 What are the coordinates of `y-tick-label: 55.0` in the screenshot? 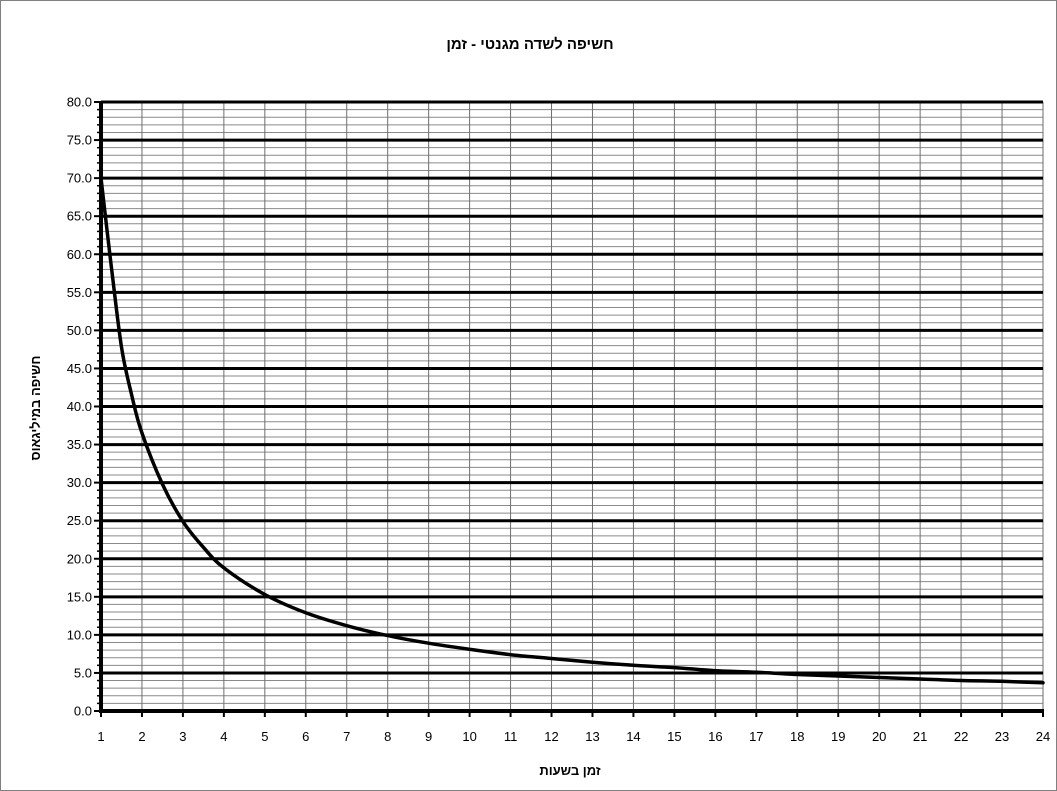 It's located at (79, 292).